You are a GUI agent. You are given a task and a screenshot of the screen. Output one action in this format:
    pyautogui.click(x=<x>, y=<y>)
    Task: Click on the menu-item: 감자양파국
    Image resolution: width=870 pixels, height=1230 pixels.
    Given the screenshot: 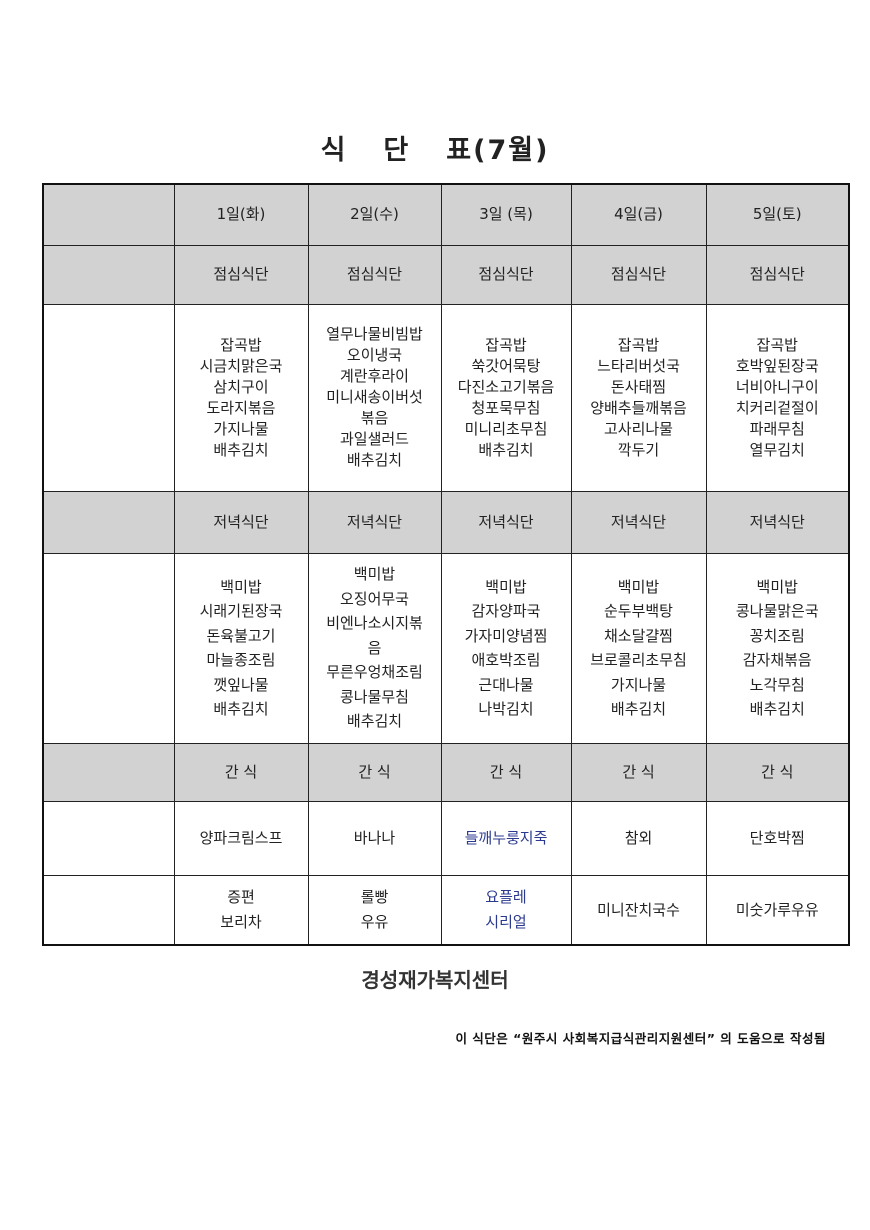 What is the action you would take?
    pyautogui.click(x=506, y=611)
    